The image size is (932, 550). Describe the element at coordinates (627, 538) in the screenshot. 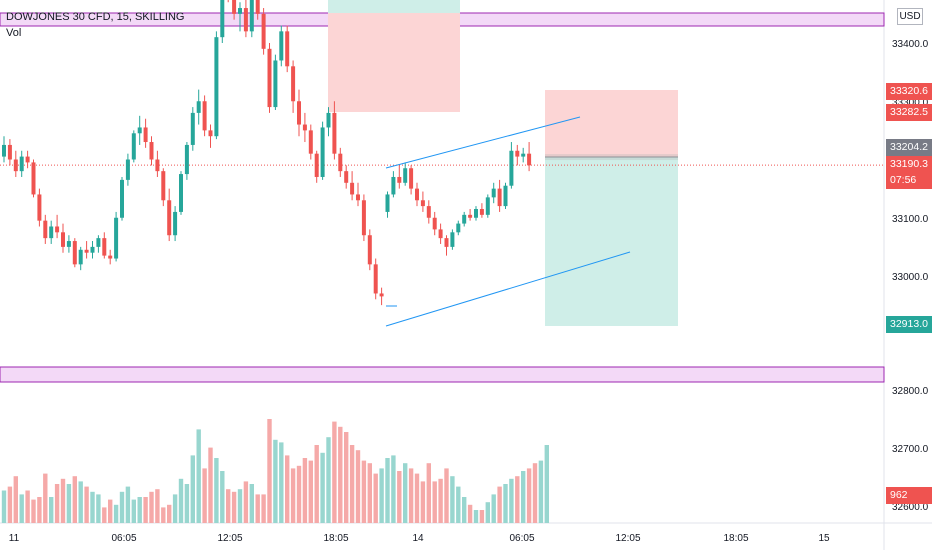

I see `time-tick-label: 12:05` at that location.